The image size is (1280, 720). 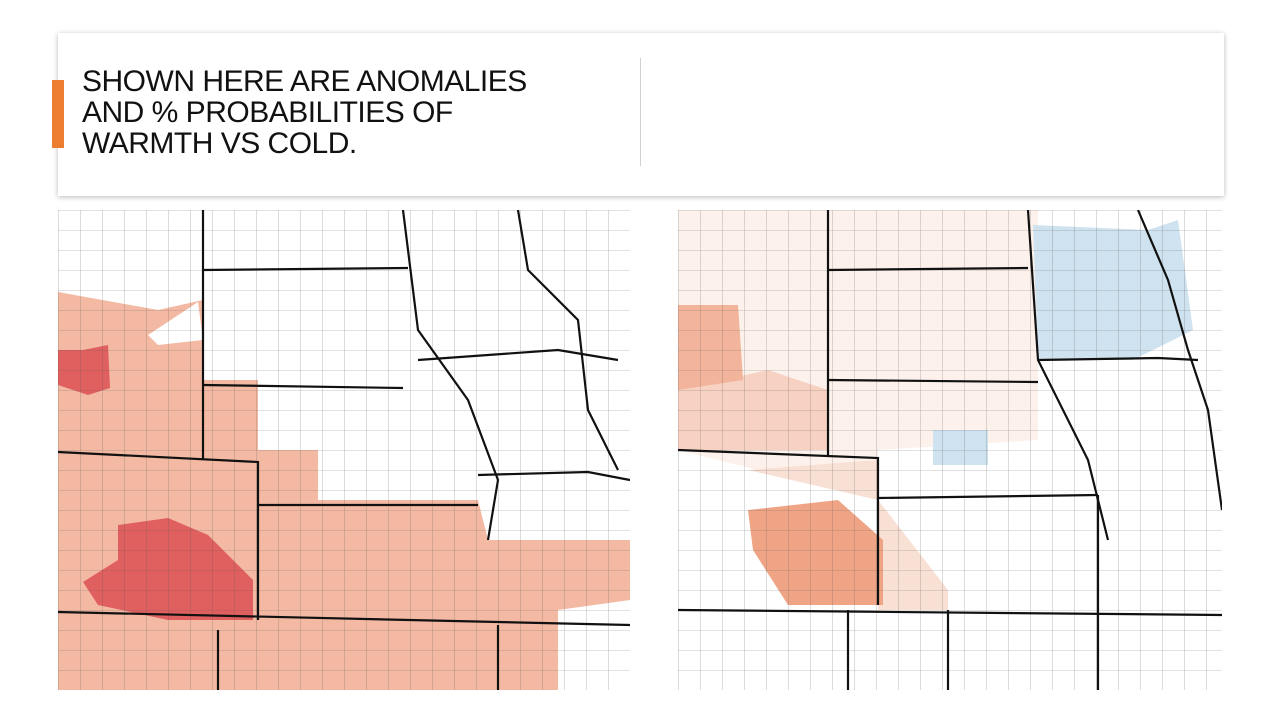 I want to click on title-line: SHOWN HERE ARE ANOMALIES, so click(x=304, y=81).